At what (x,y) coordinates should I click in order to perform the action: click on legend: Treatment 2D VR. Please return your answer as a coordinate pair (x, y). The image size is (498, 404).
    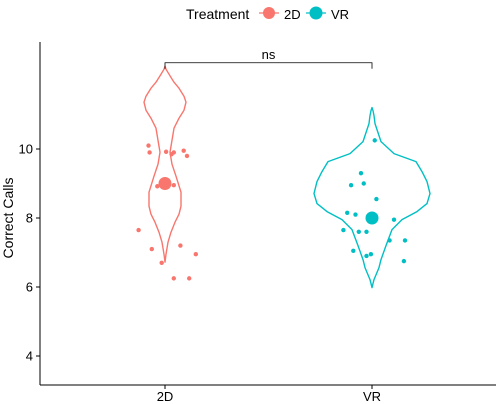
    Looking at the image, I should click on (267, 13).